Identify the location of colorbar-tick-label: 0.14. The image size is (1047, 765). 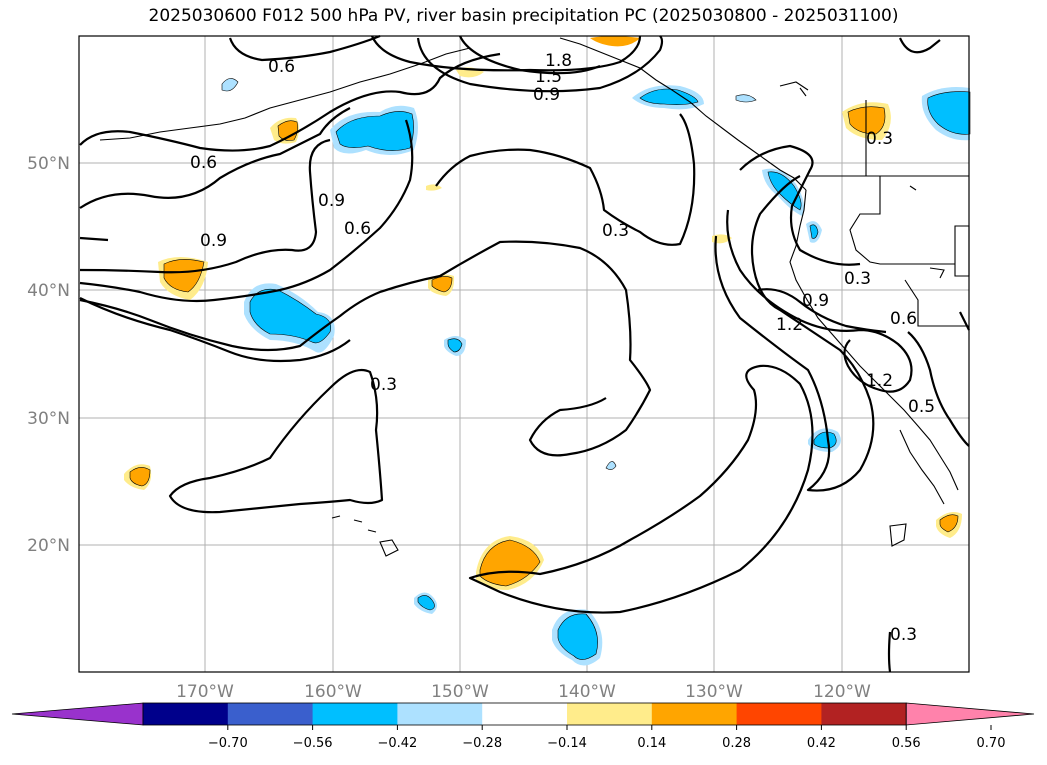
(651, 743).